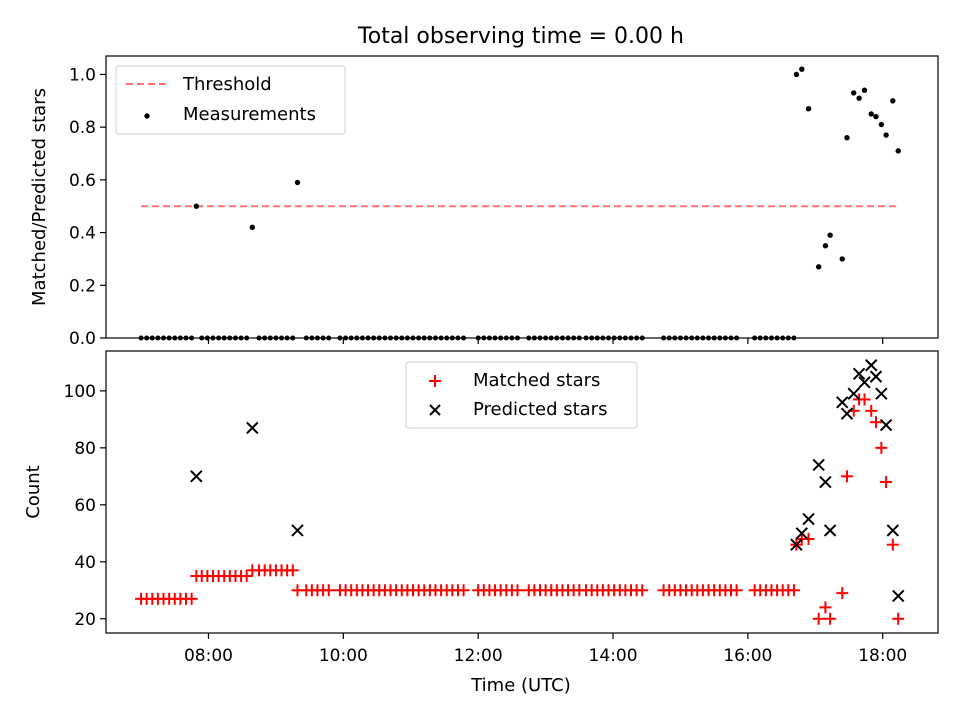  What do you see at coordinates (82, 75) in the screenshot?
I see `ratio-y-tick-label: 1.0` at bounding box center [82, 75].